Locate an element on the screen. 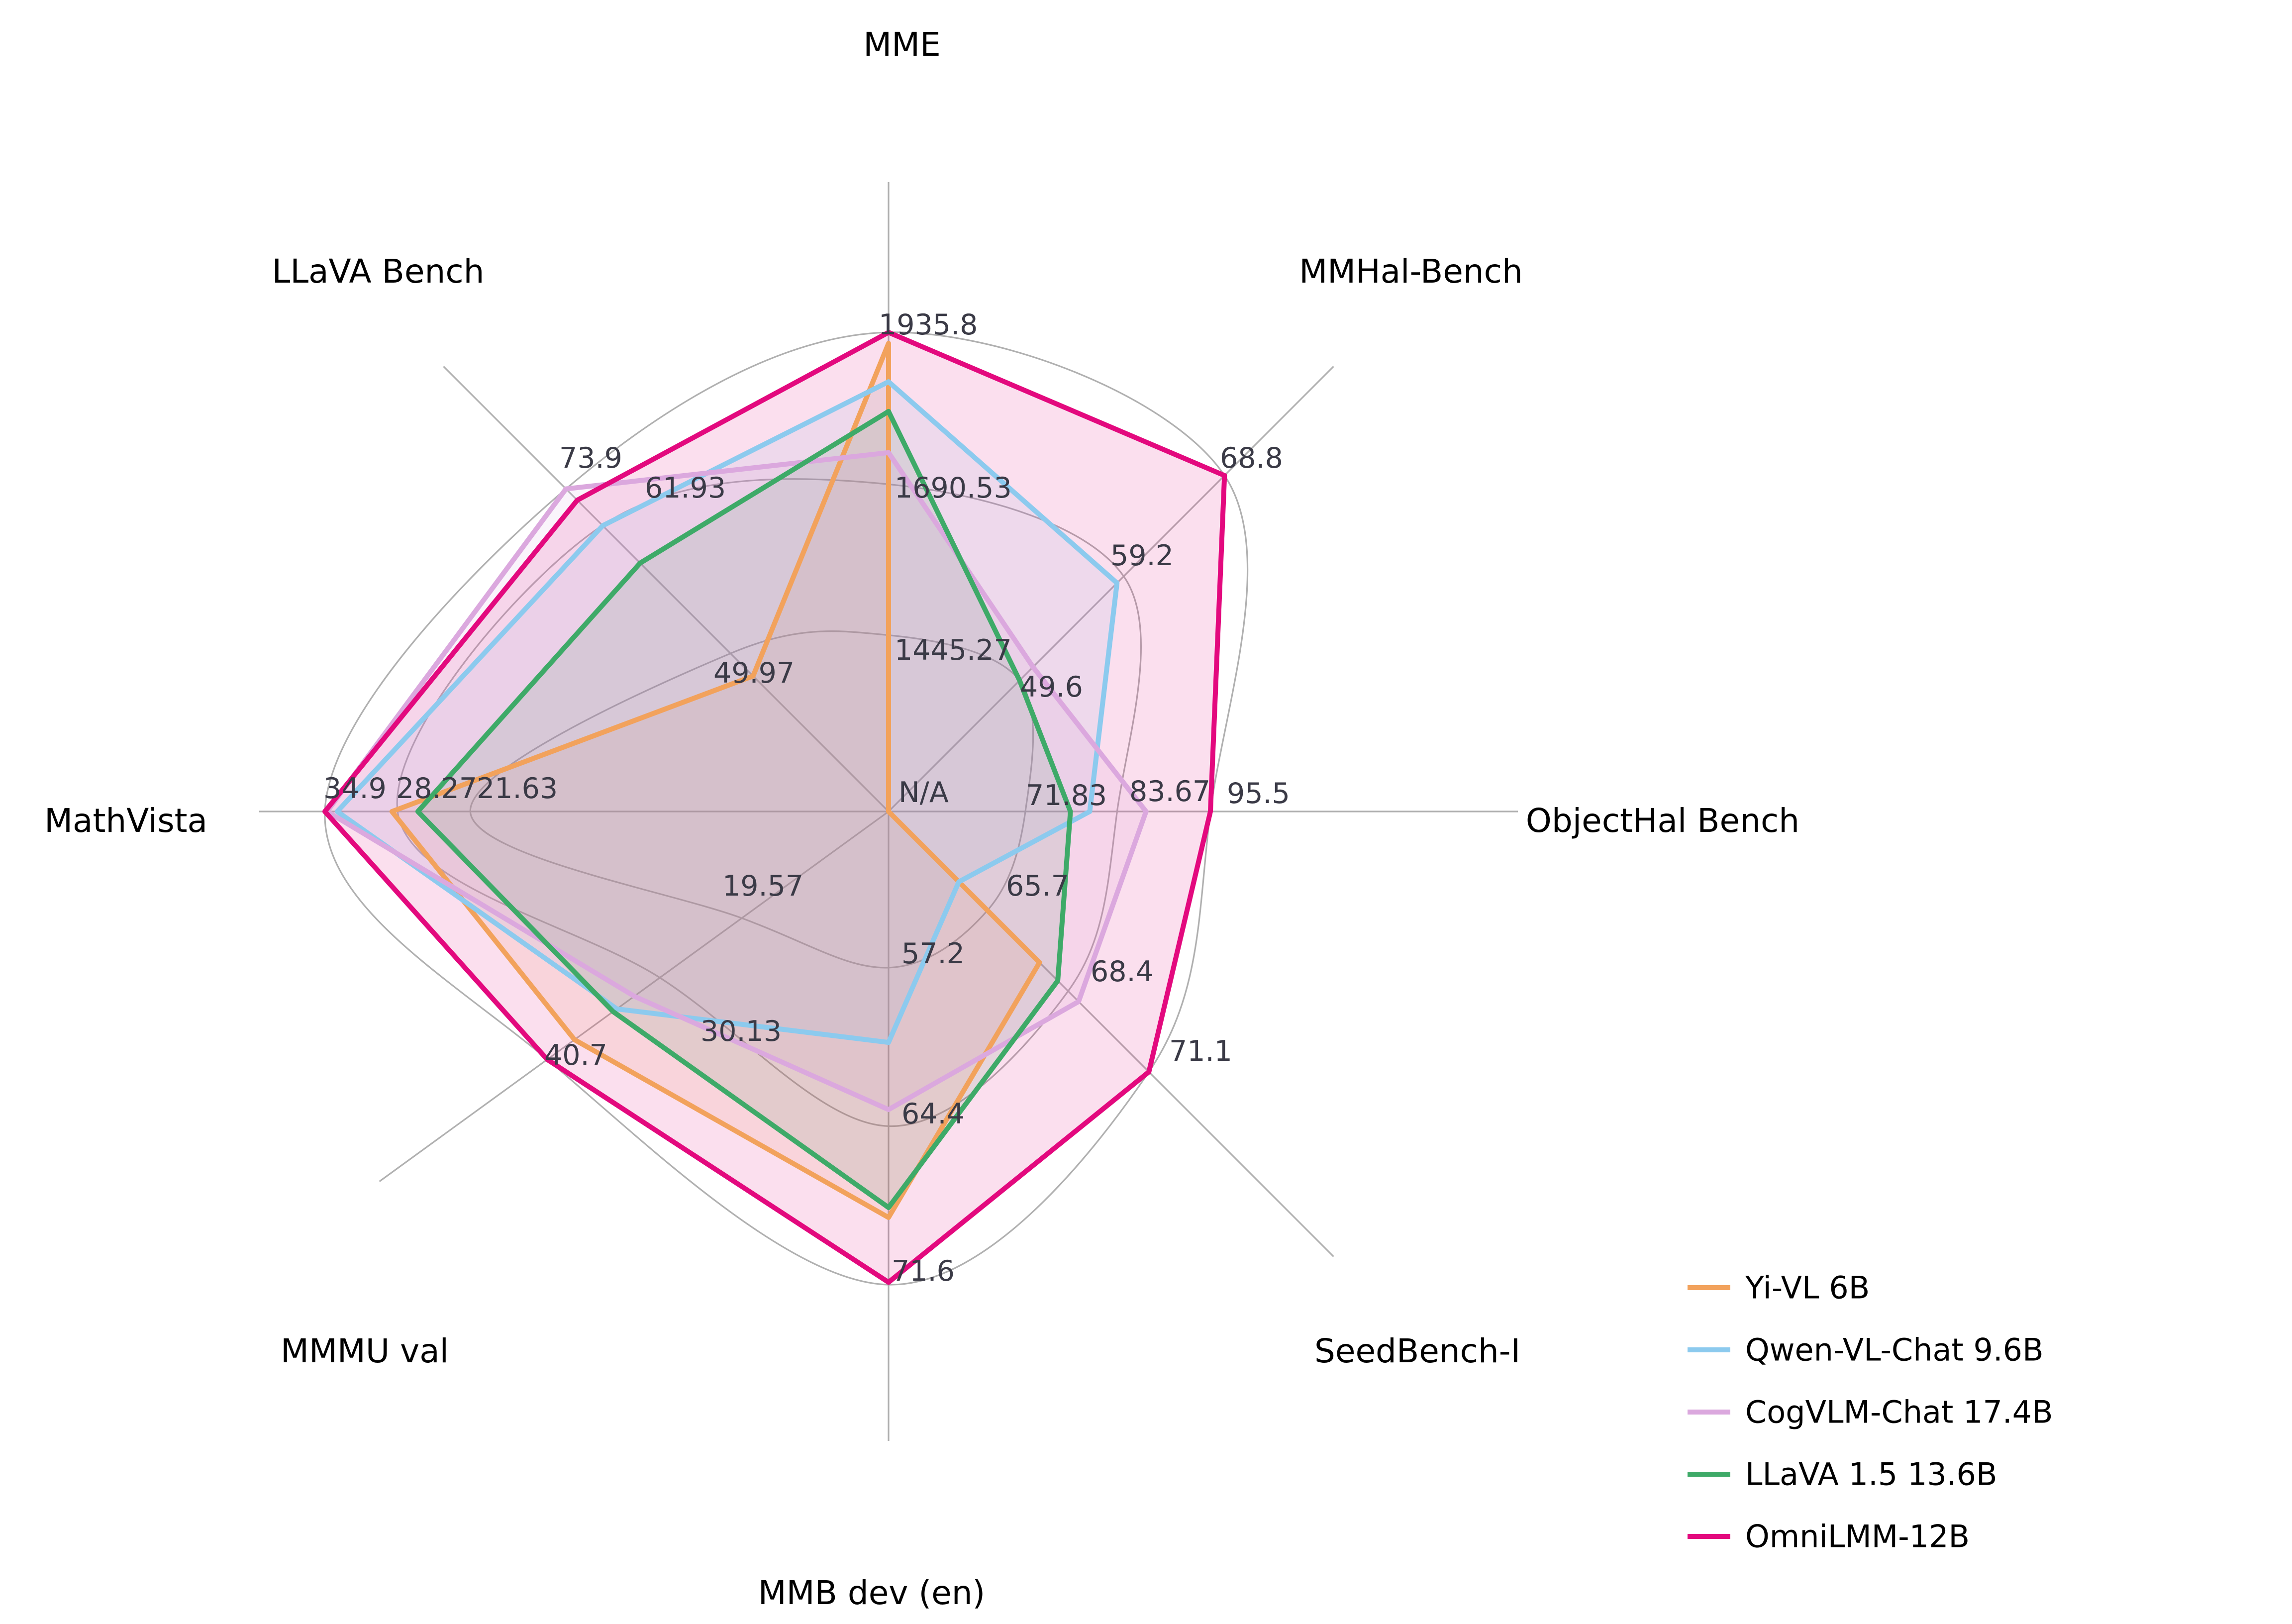 The image size is (2292, 1624). series-area-cogvlm-chat-17-4b is located at coordinates (736, 781).